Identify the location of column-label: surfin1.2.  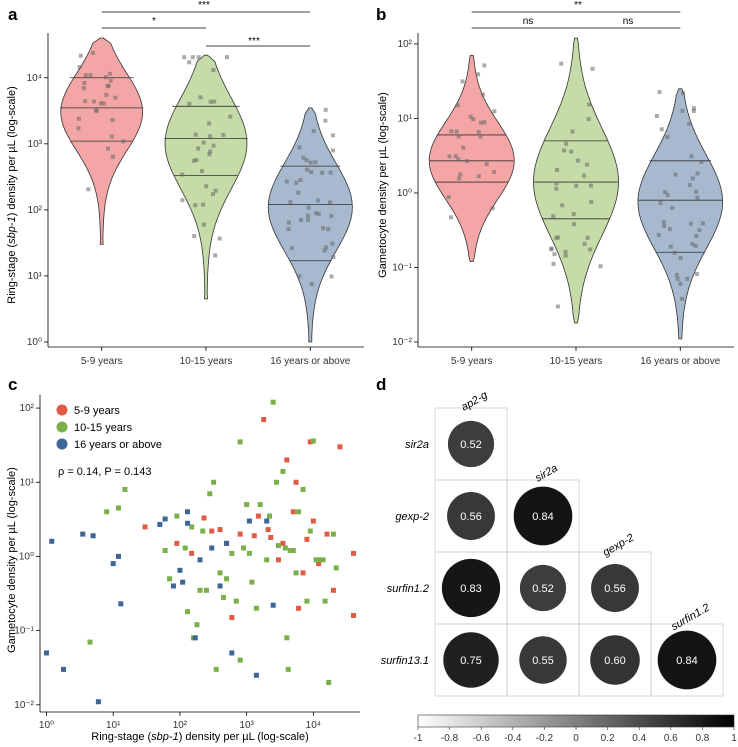
(690, 617).